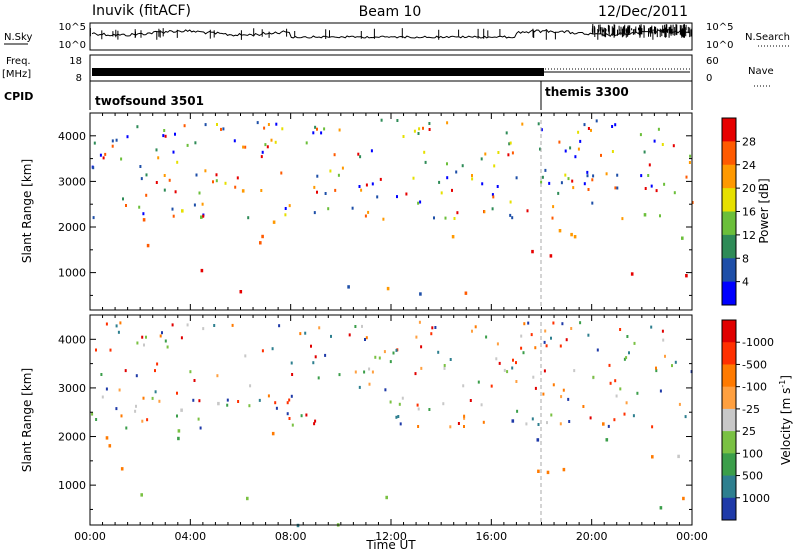 Image resolution: width=800 pixels, height=554 pixels. Describe the element at coordinates (754, 387) in the screenshot. I see `colorbar-tick-label-2: -100` at that location.